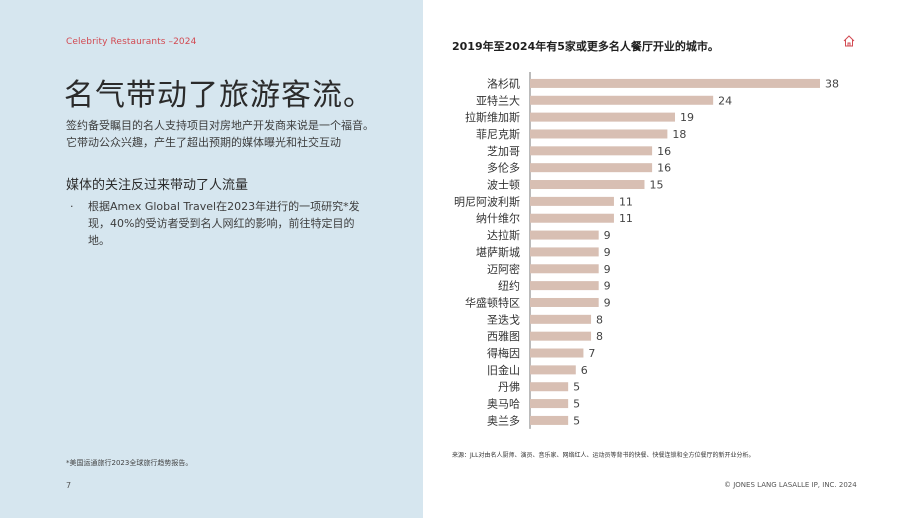 The width and height of the screenshot is (920, 518). I want to click on chart-title: 2019年至2024年有5家或更多名人餐厅开业的城市。, so click(585, 46).